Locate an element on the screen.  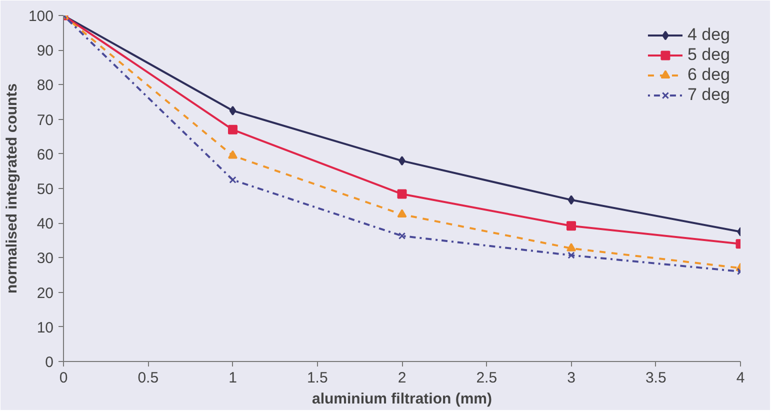
y-tick-label: 0 is located at coordinates (49, 362).